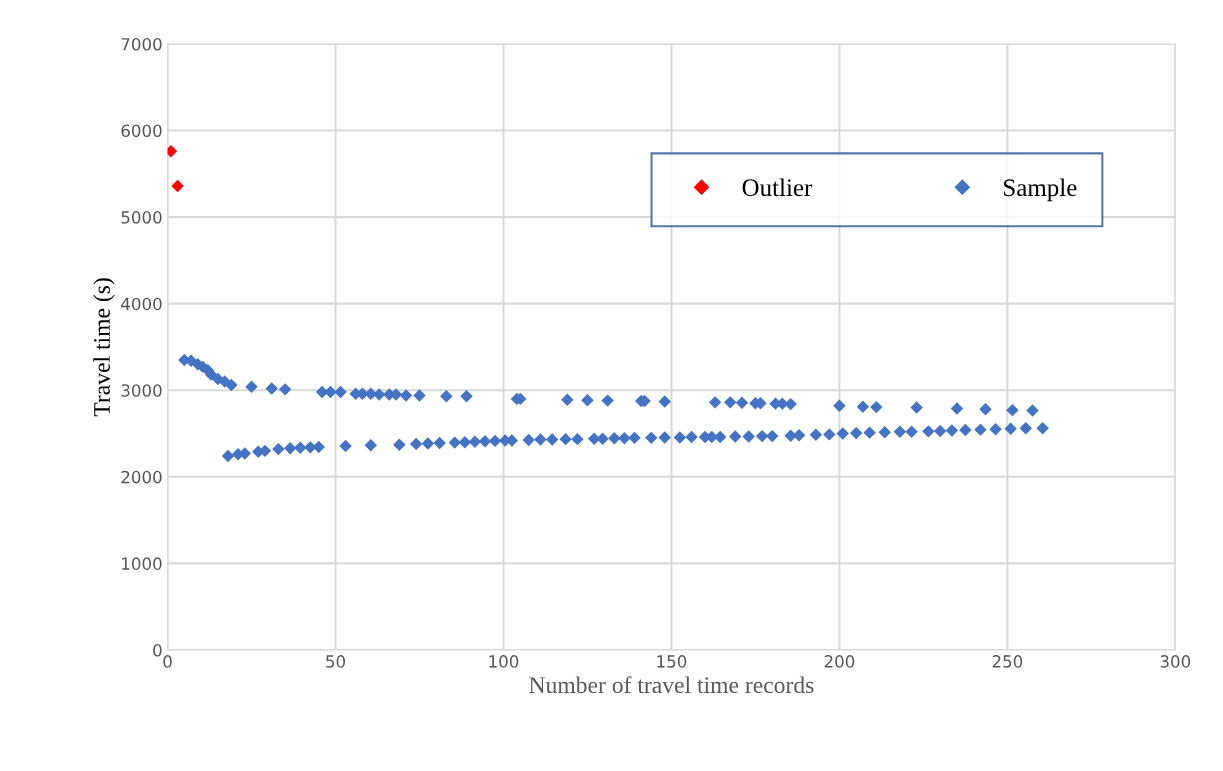 The width and height of the screenshot is (1223, 771). I want to click on x-tick-label: 200, so click(839, 661).